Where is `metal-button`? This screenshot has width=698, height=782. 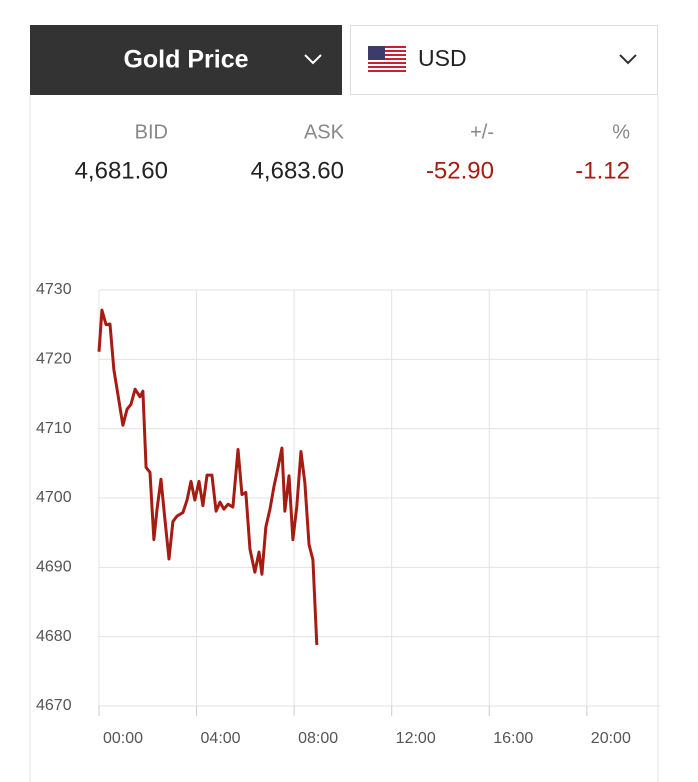 metal-button is located at coordinates (186, 60).